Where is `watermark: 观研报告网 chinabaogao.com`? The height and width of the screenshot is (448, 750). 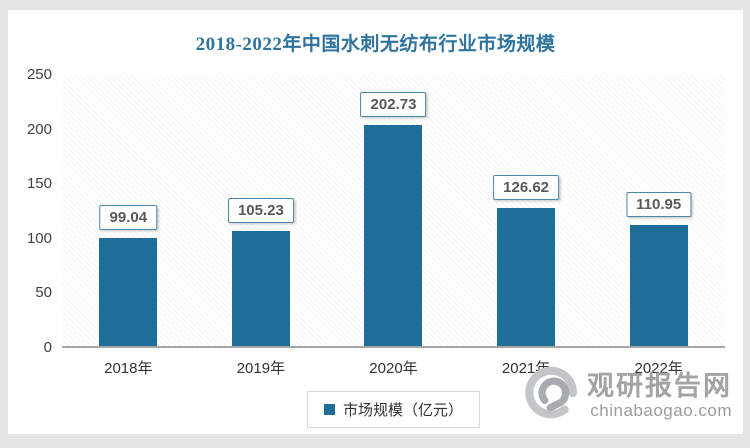
watermark: 观研报告网 chinabaogao.com is located at coordinates (627, 395).